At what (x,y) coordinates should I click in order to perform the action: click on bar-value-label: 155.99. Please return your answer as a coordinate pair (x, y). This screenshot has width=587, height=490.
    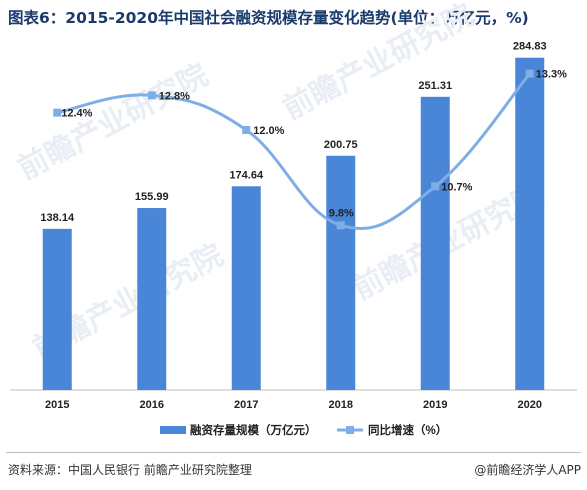
    Looking at the image, I should click on (152, 197).